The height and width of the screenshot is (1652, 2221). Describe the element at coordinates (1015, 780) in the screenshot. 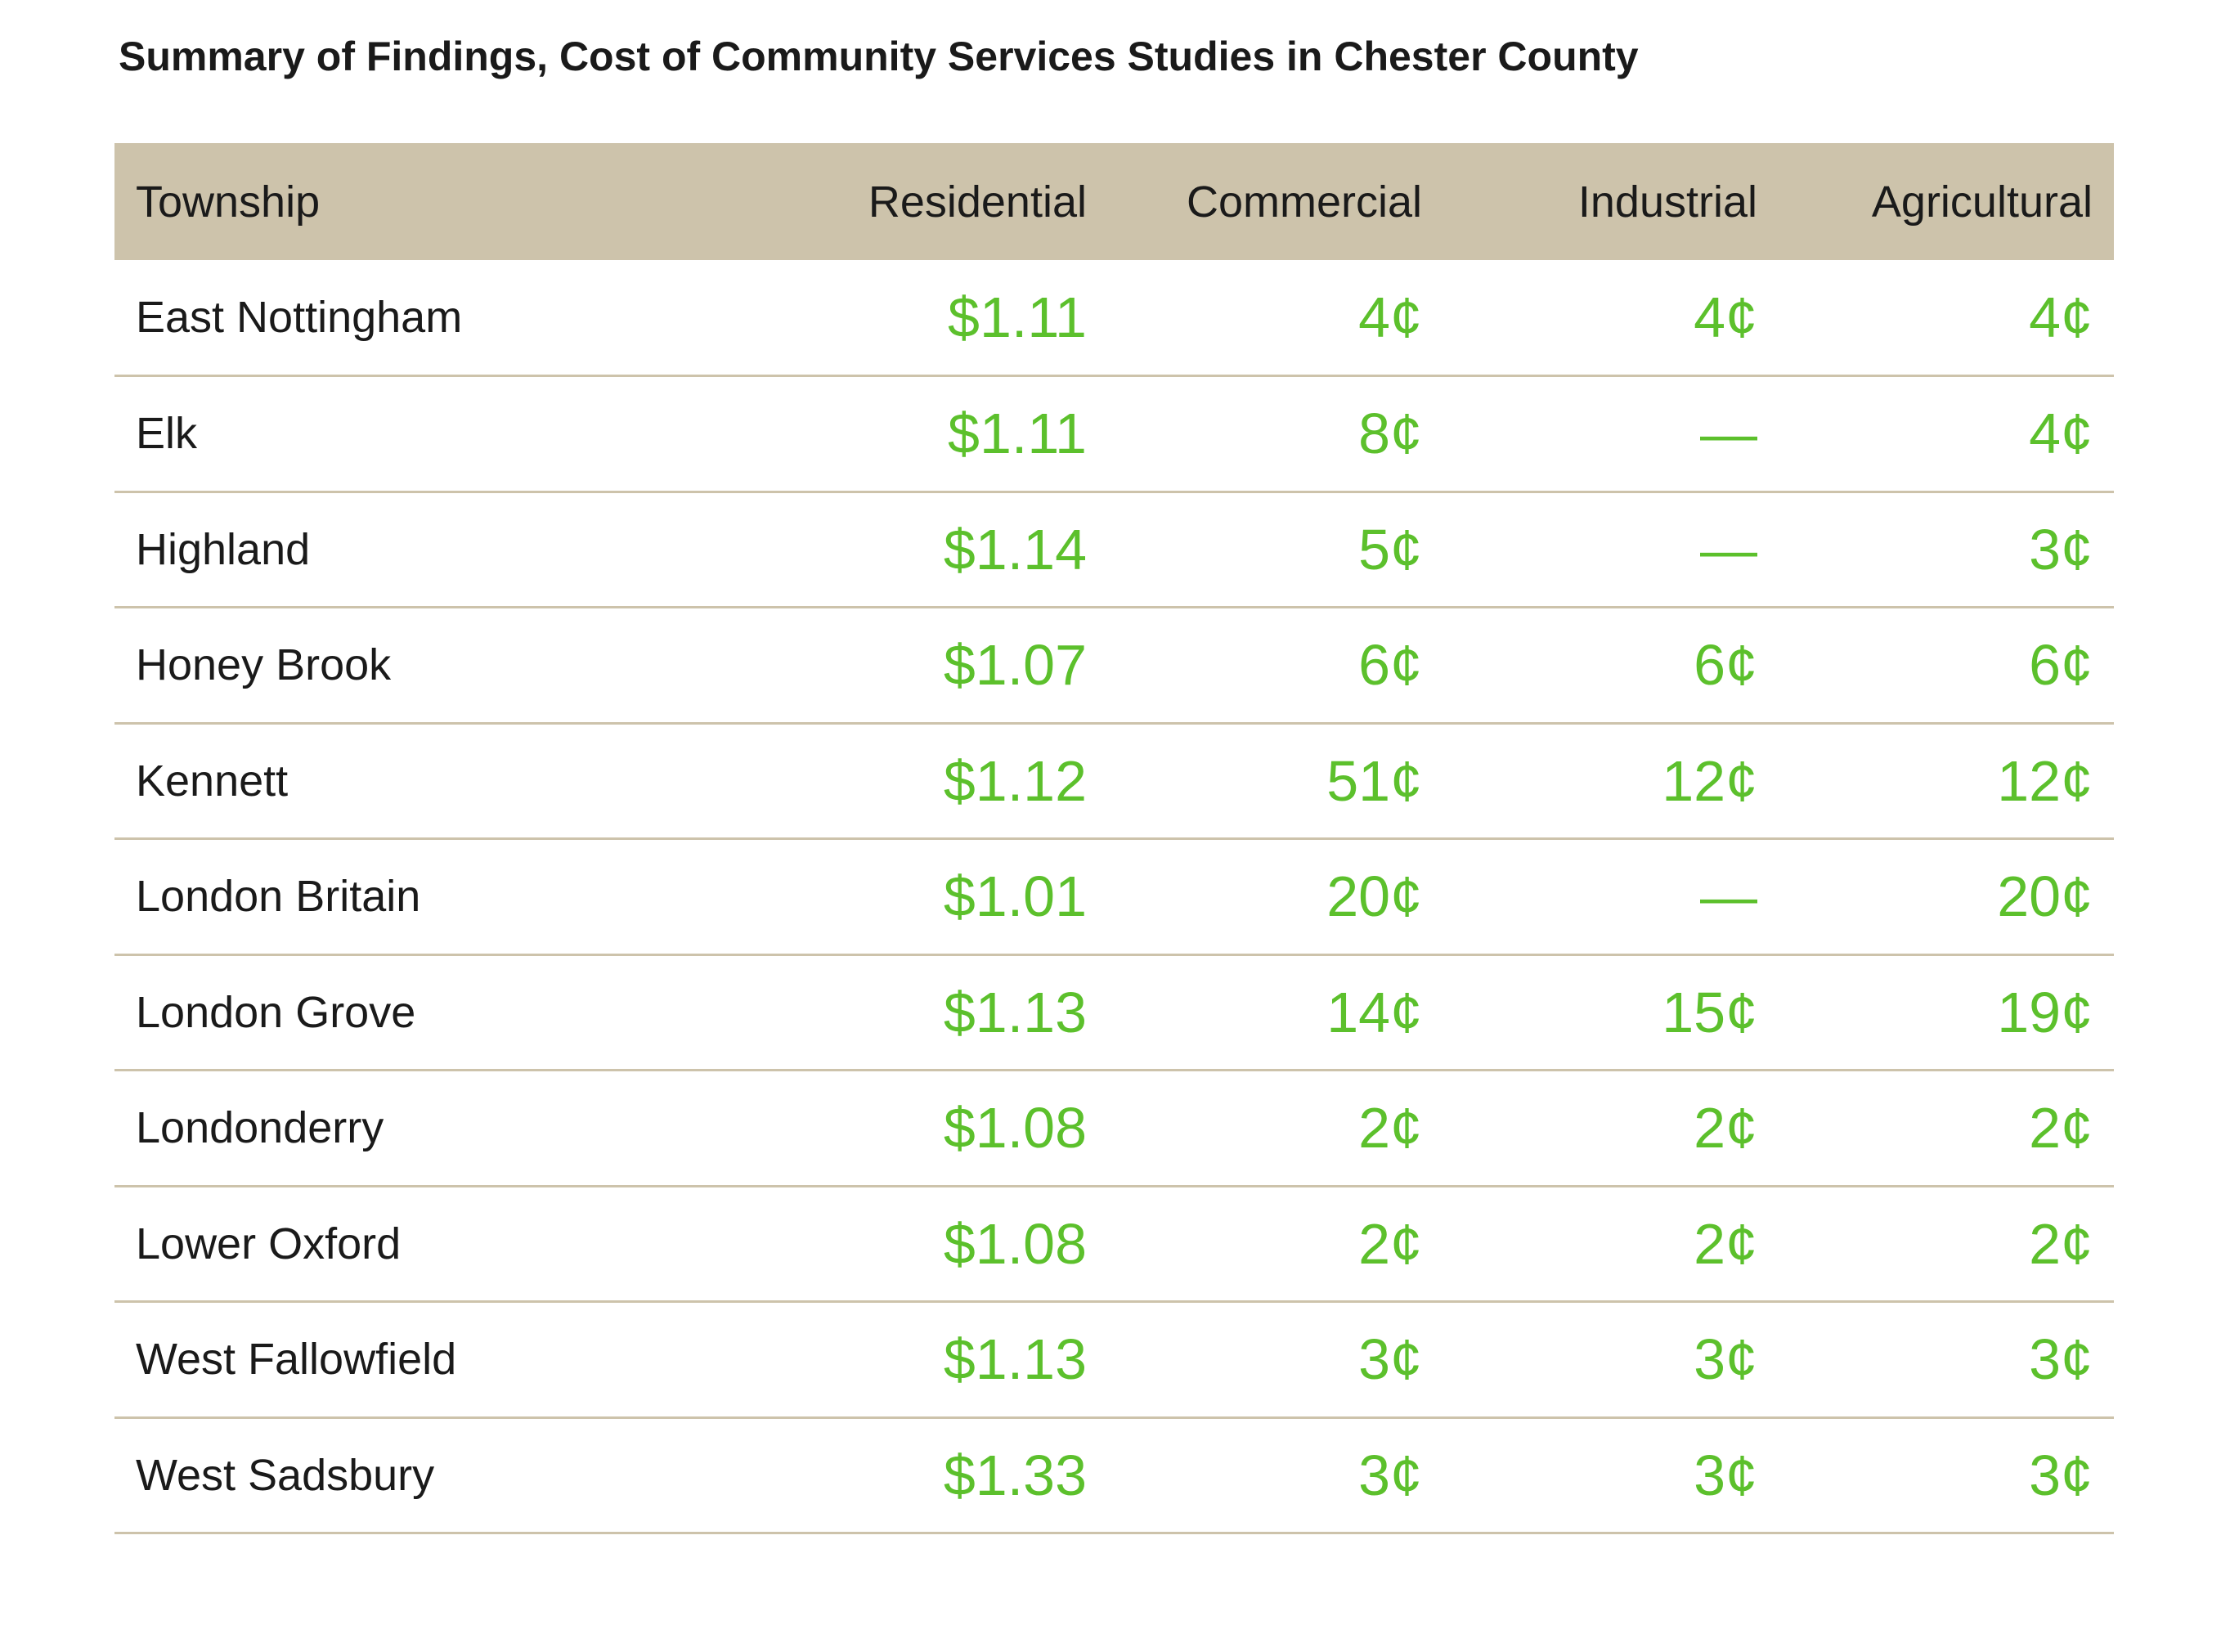

I see `residential-cell: $1.12` at that location.